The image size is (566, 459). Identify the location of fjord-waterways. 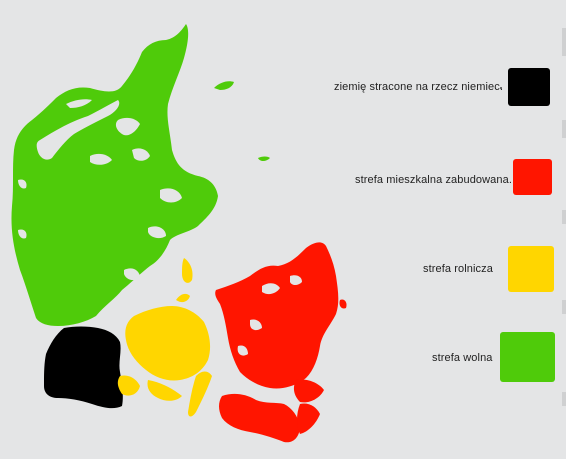
(100, 190).